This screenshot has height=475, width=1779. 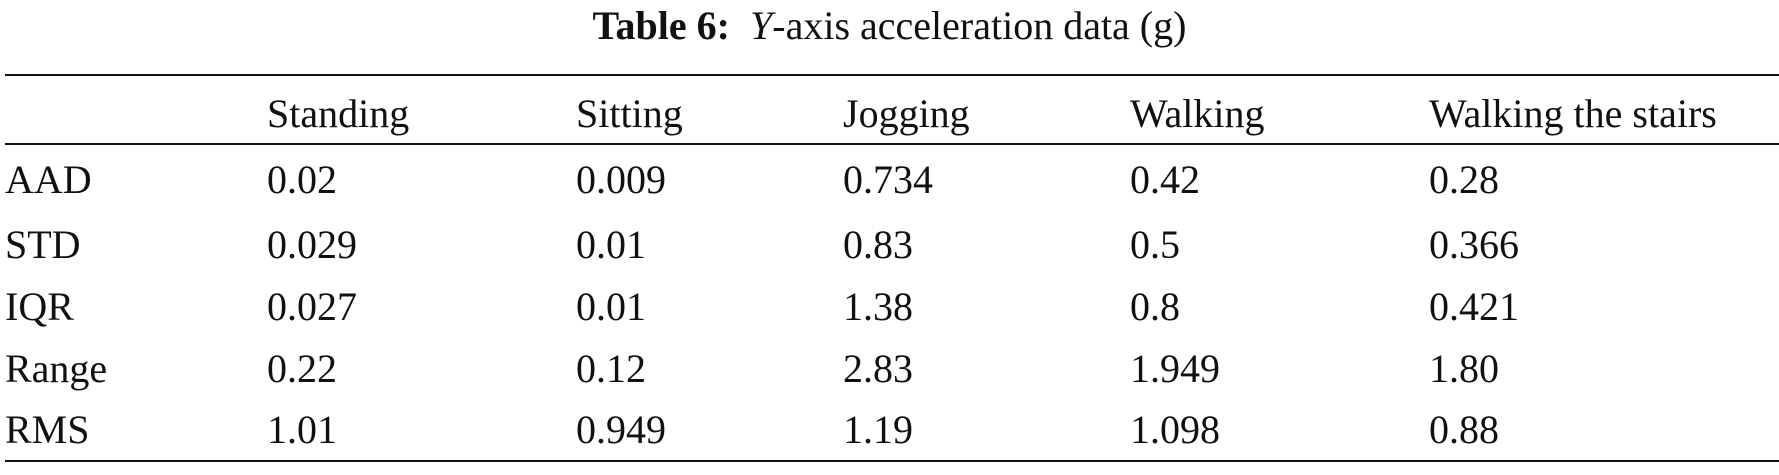 What do you see at coordinates (1165, 179) in the screenshot?
I see `table-cell: 0.42` at bounding box center [1165, 179].